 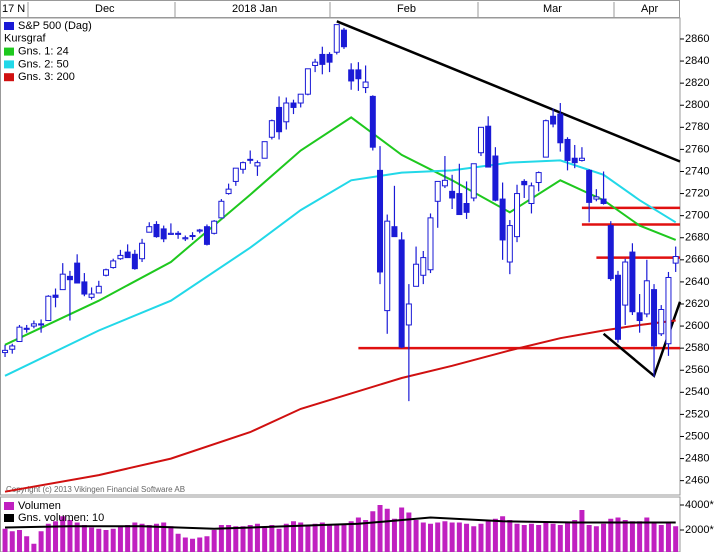 I want to click on month-label: Feb, so click(x=406, y=9).